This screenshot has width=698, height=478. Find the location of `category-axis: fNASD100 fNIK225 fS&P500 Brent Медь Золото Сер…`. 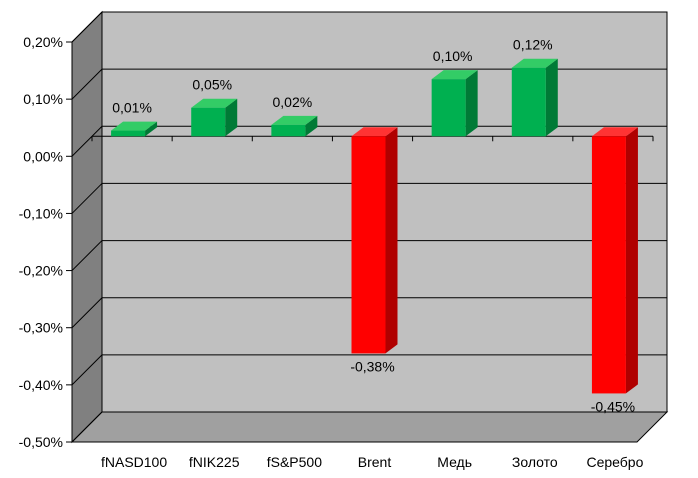

category-axis: fNASD100 fNIK225 fS&P500 Brent Медь Золото Сер… is located at coordinates (372, 462).